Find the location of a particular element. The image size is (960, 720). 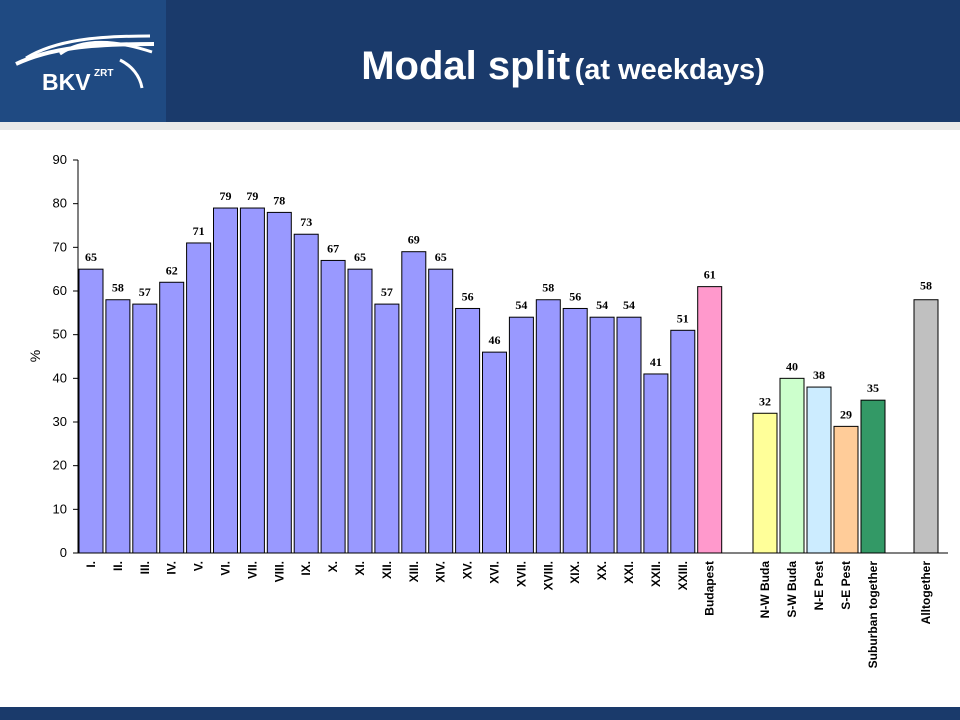

title-subtitle: (at weekdays) is located at coordinates (669, 70).